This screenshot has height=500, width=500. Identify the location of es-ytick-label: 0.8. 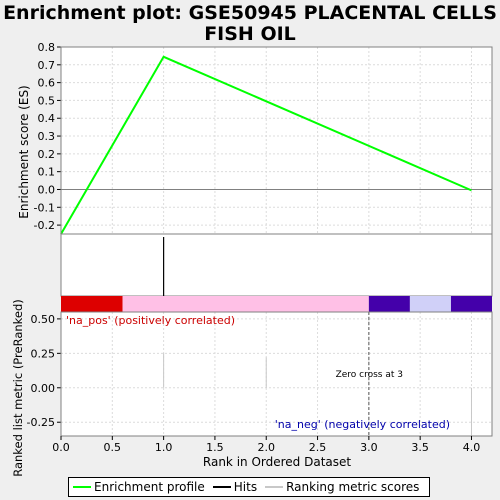
(47, 47).